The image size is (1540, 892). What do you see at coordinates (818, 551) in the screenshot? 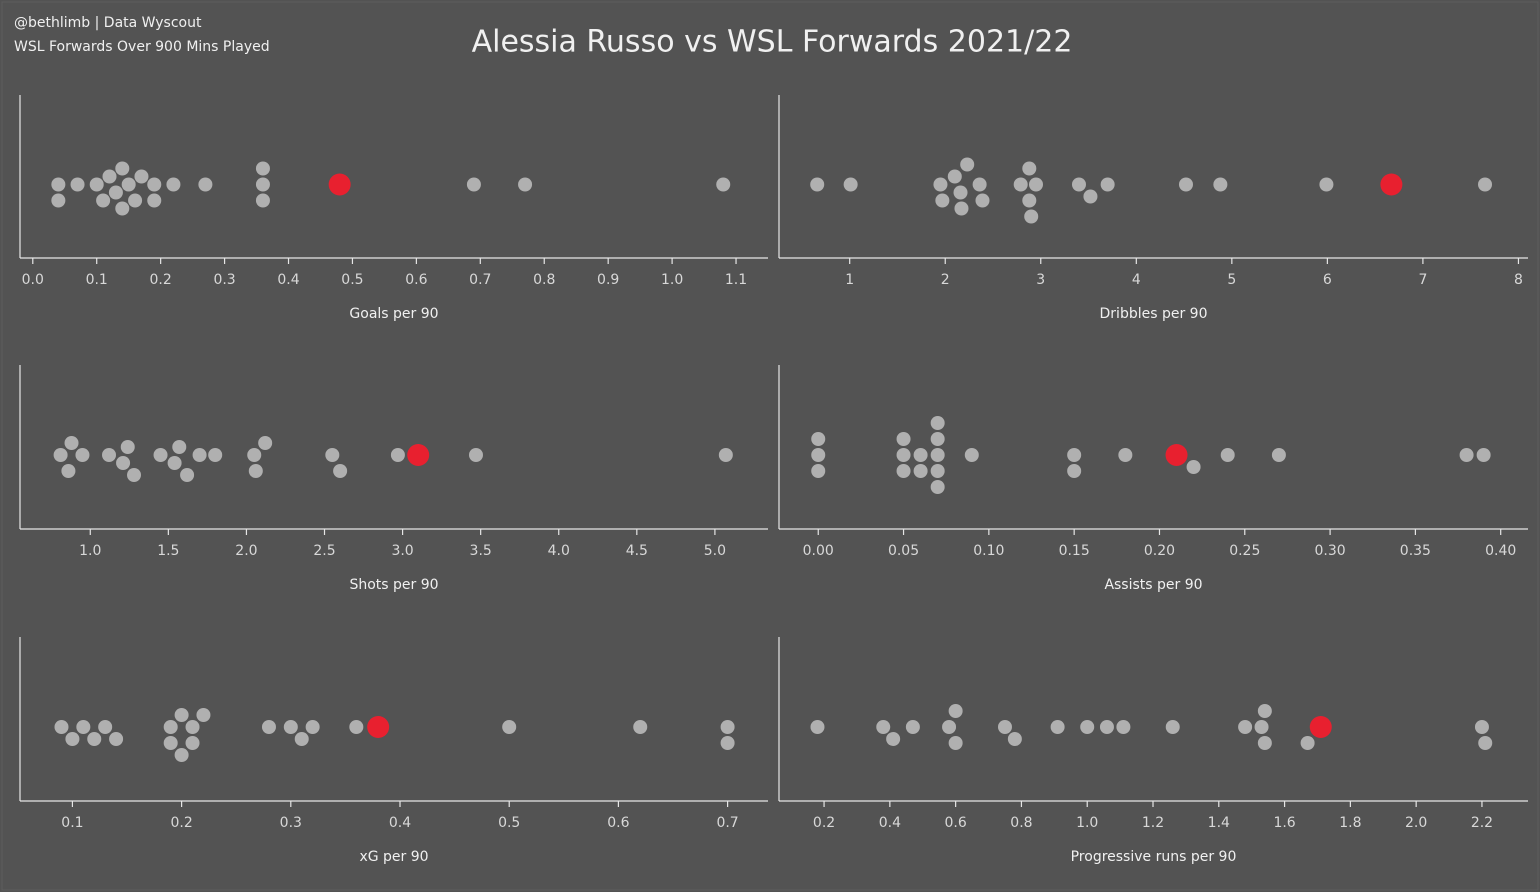
I see `x-tick-label: 0.00` at bounding box center [818, 551].